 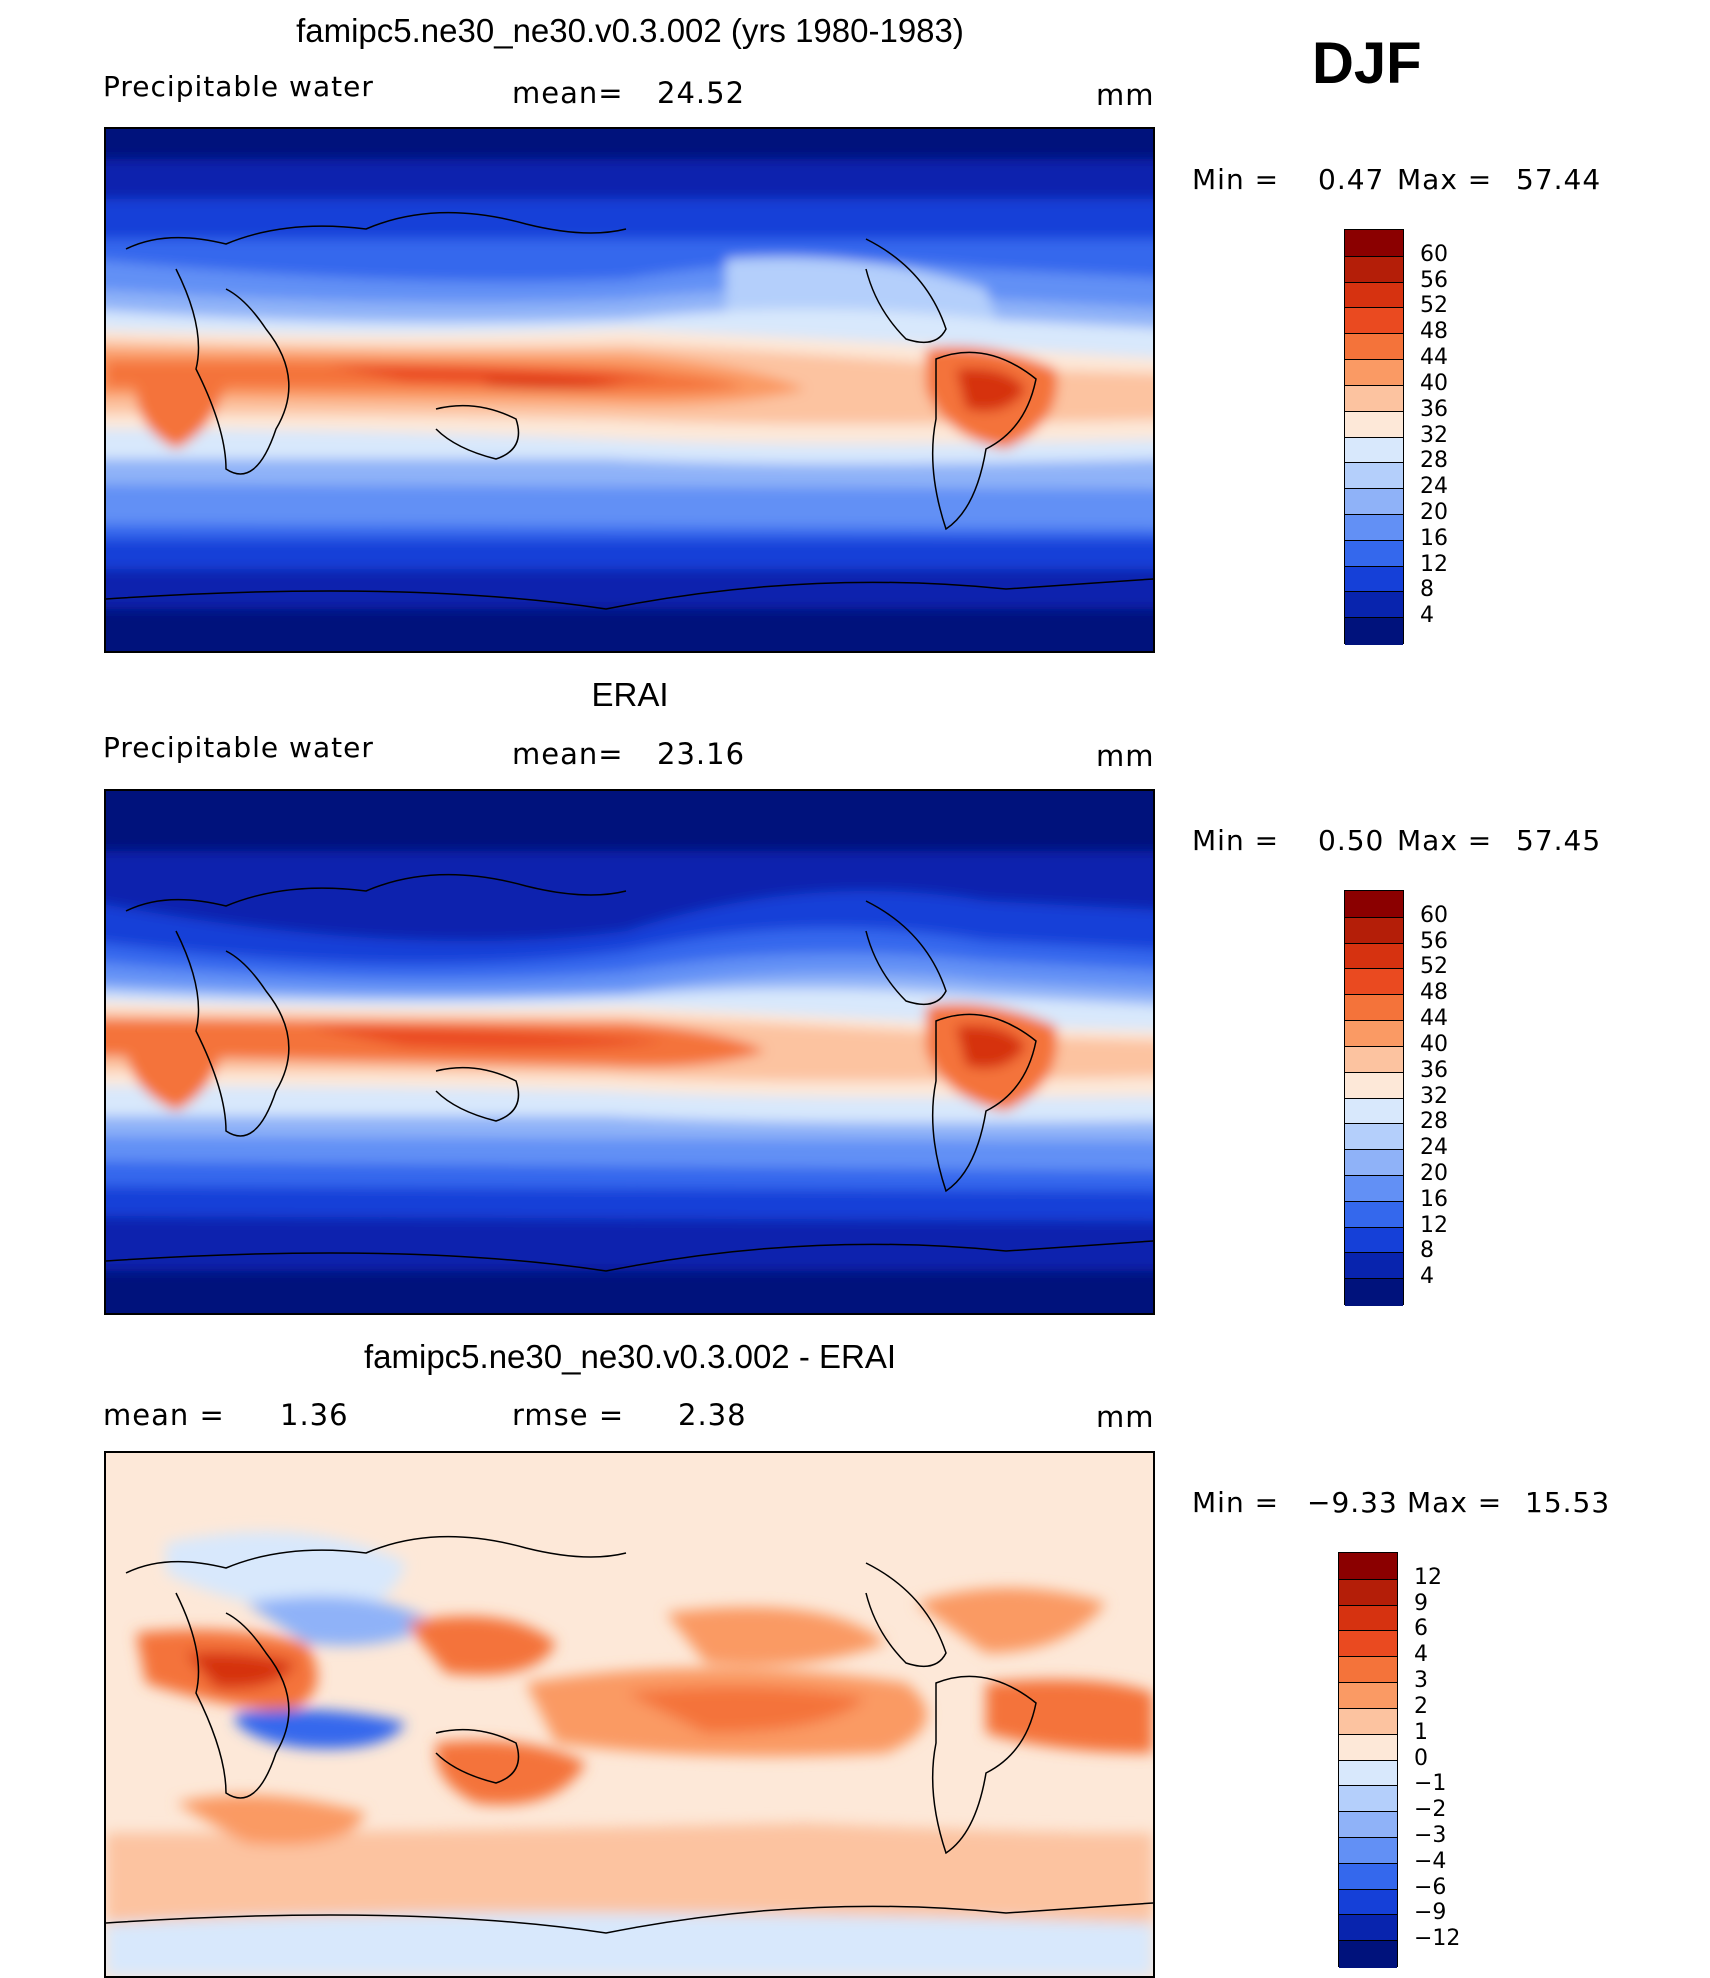 I want to click on panel1-mean-value: 24.52, so click(x=701, y=93).